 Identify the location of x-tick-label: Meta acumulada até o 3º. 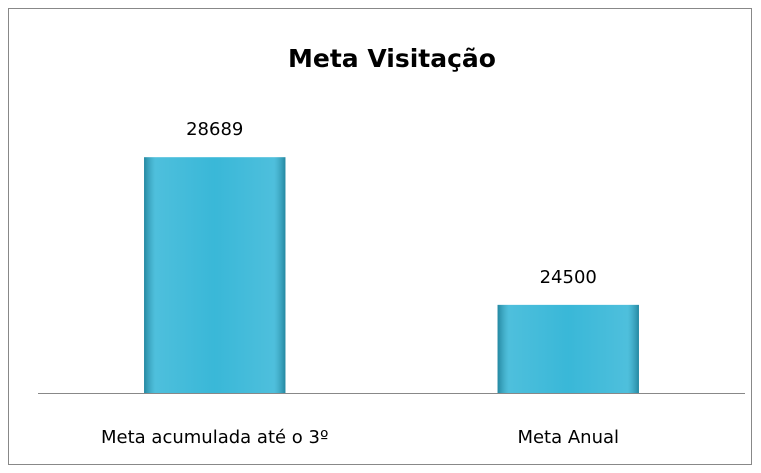
(214, 437).